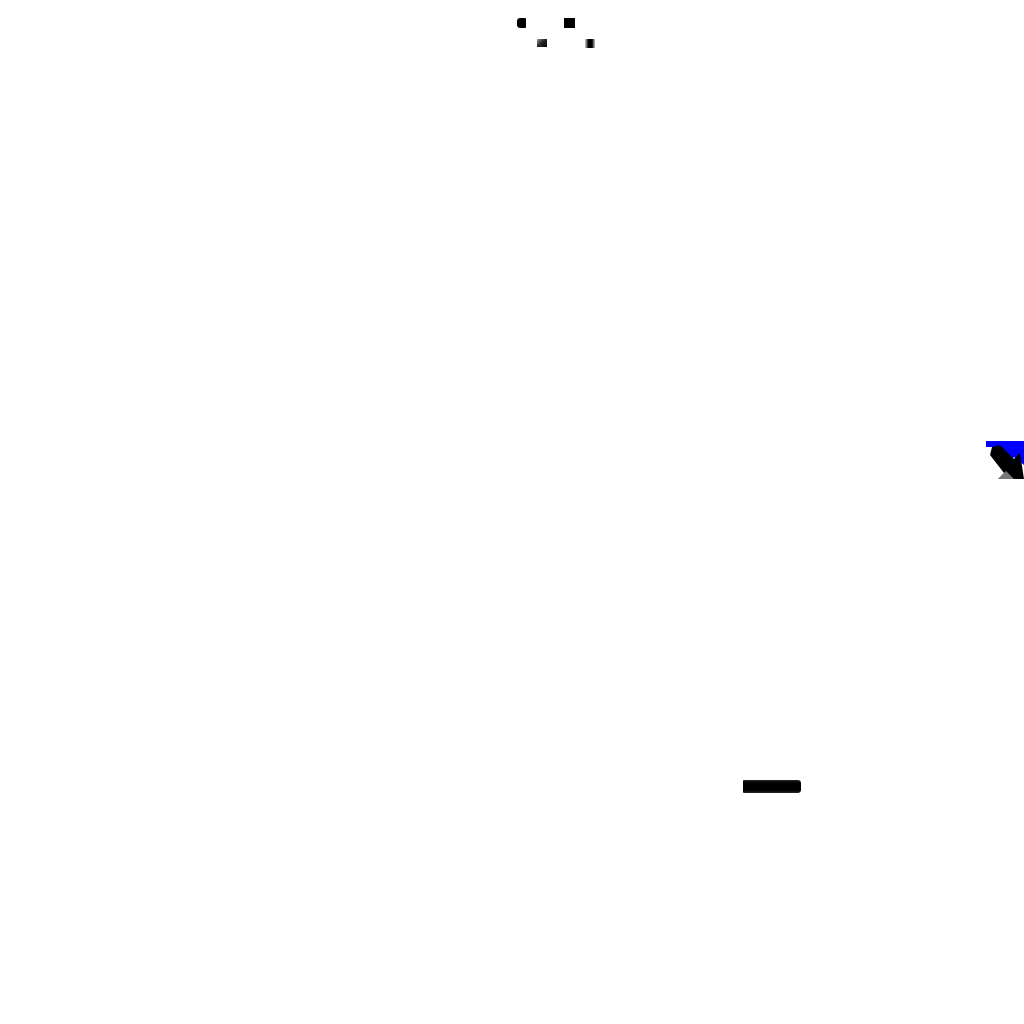  What do you see at coordinates (542, 43) in the screenshot?
I see `indicator-dot-bottom-left` at bounding box center [542, 43].